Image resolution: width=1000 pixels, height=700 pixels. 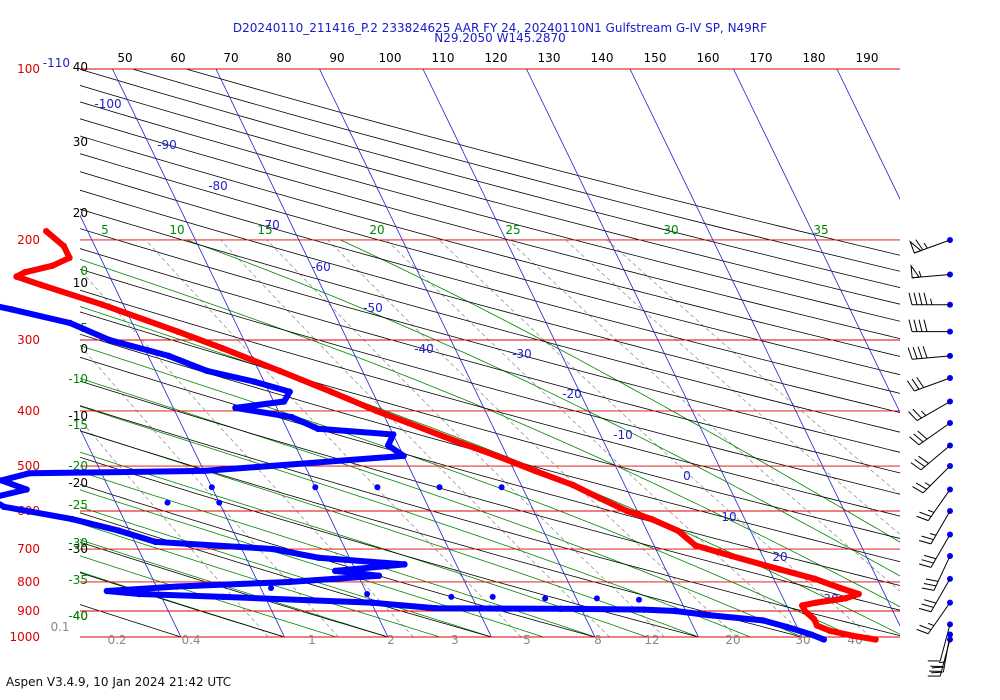 I want to click on pressure-tick-label: 100, so click(x=28, y=69).